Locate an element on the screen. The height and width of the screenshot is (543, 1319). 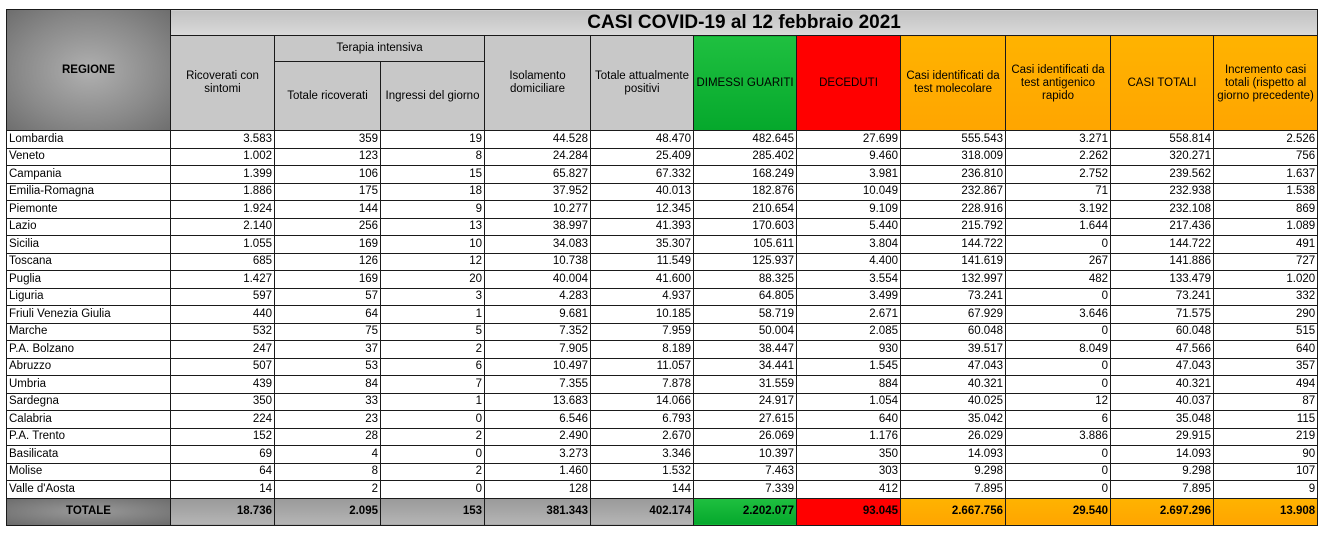
cell-ingressi: 20 is located at coordinates (432, 279).